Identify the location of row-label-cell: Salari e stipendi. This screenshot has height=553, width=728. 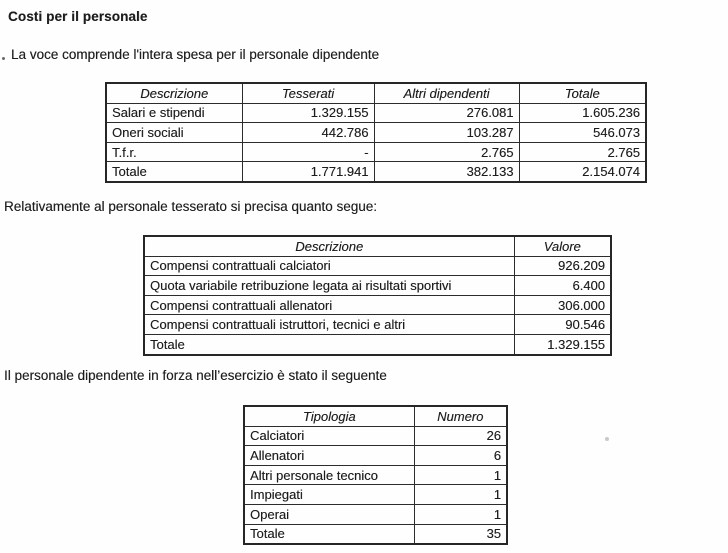
(174, 113).